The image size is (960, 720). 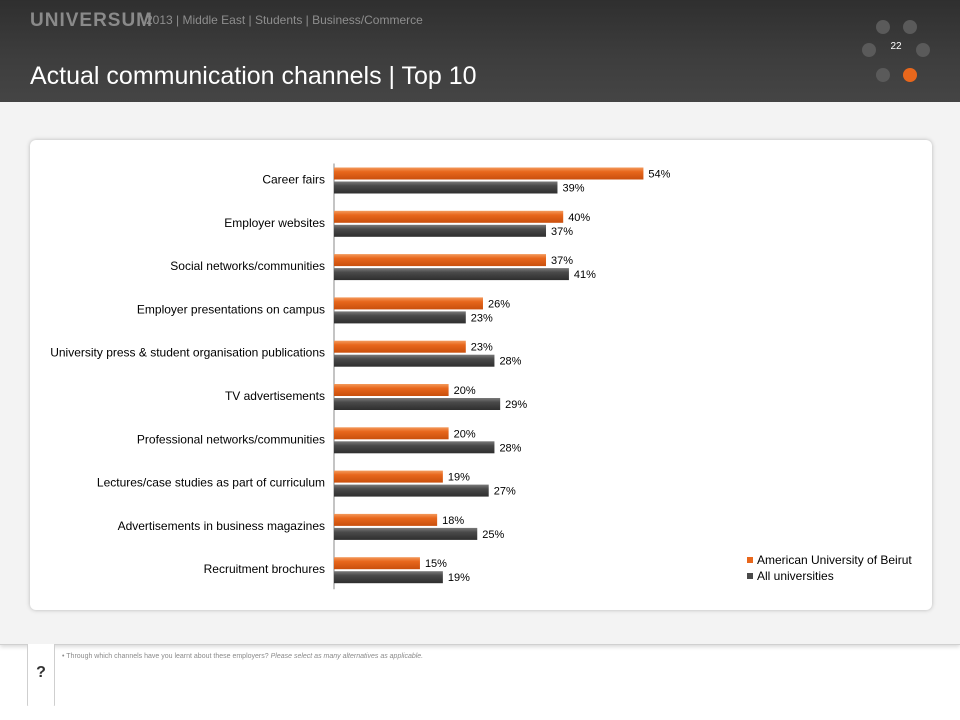 I want to click on data-label: 15%, so click(x=436, y=564).